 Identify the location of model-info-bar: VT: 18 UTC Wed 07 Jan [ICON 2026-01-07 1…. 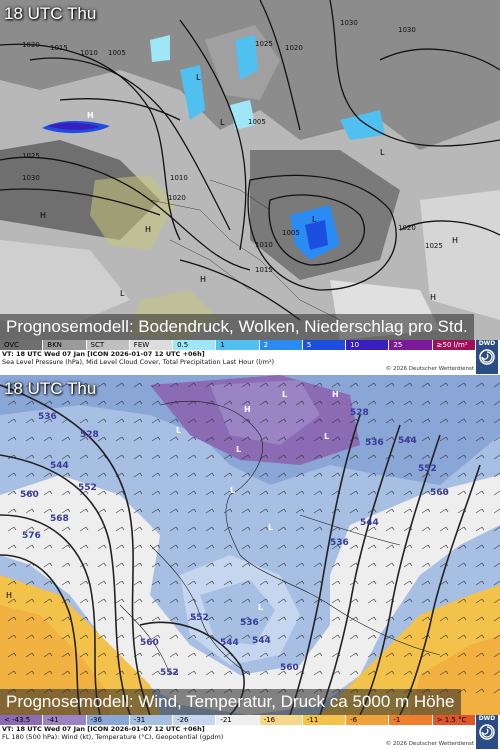
(238, 362).